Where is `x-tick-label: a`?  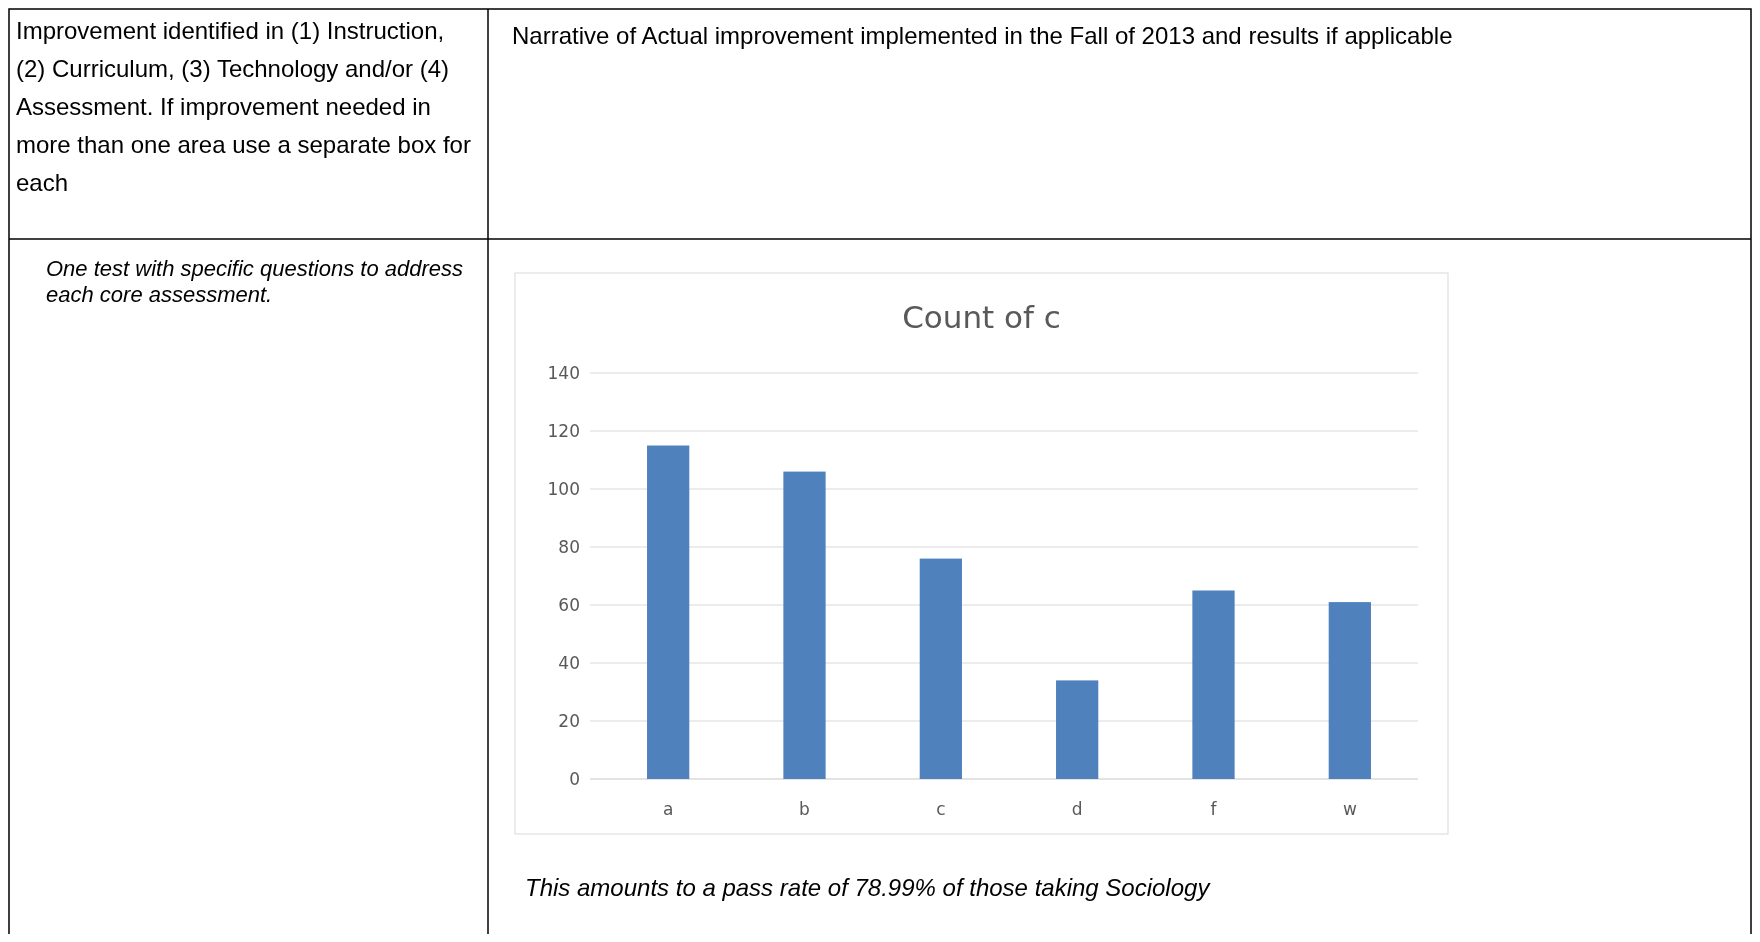
x-tick-label: a is located at coordinates (668, 809).